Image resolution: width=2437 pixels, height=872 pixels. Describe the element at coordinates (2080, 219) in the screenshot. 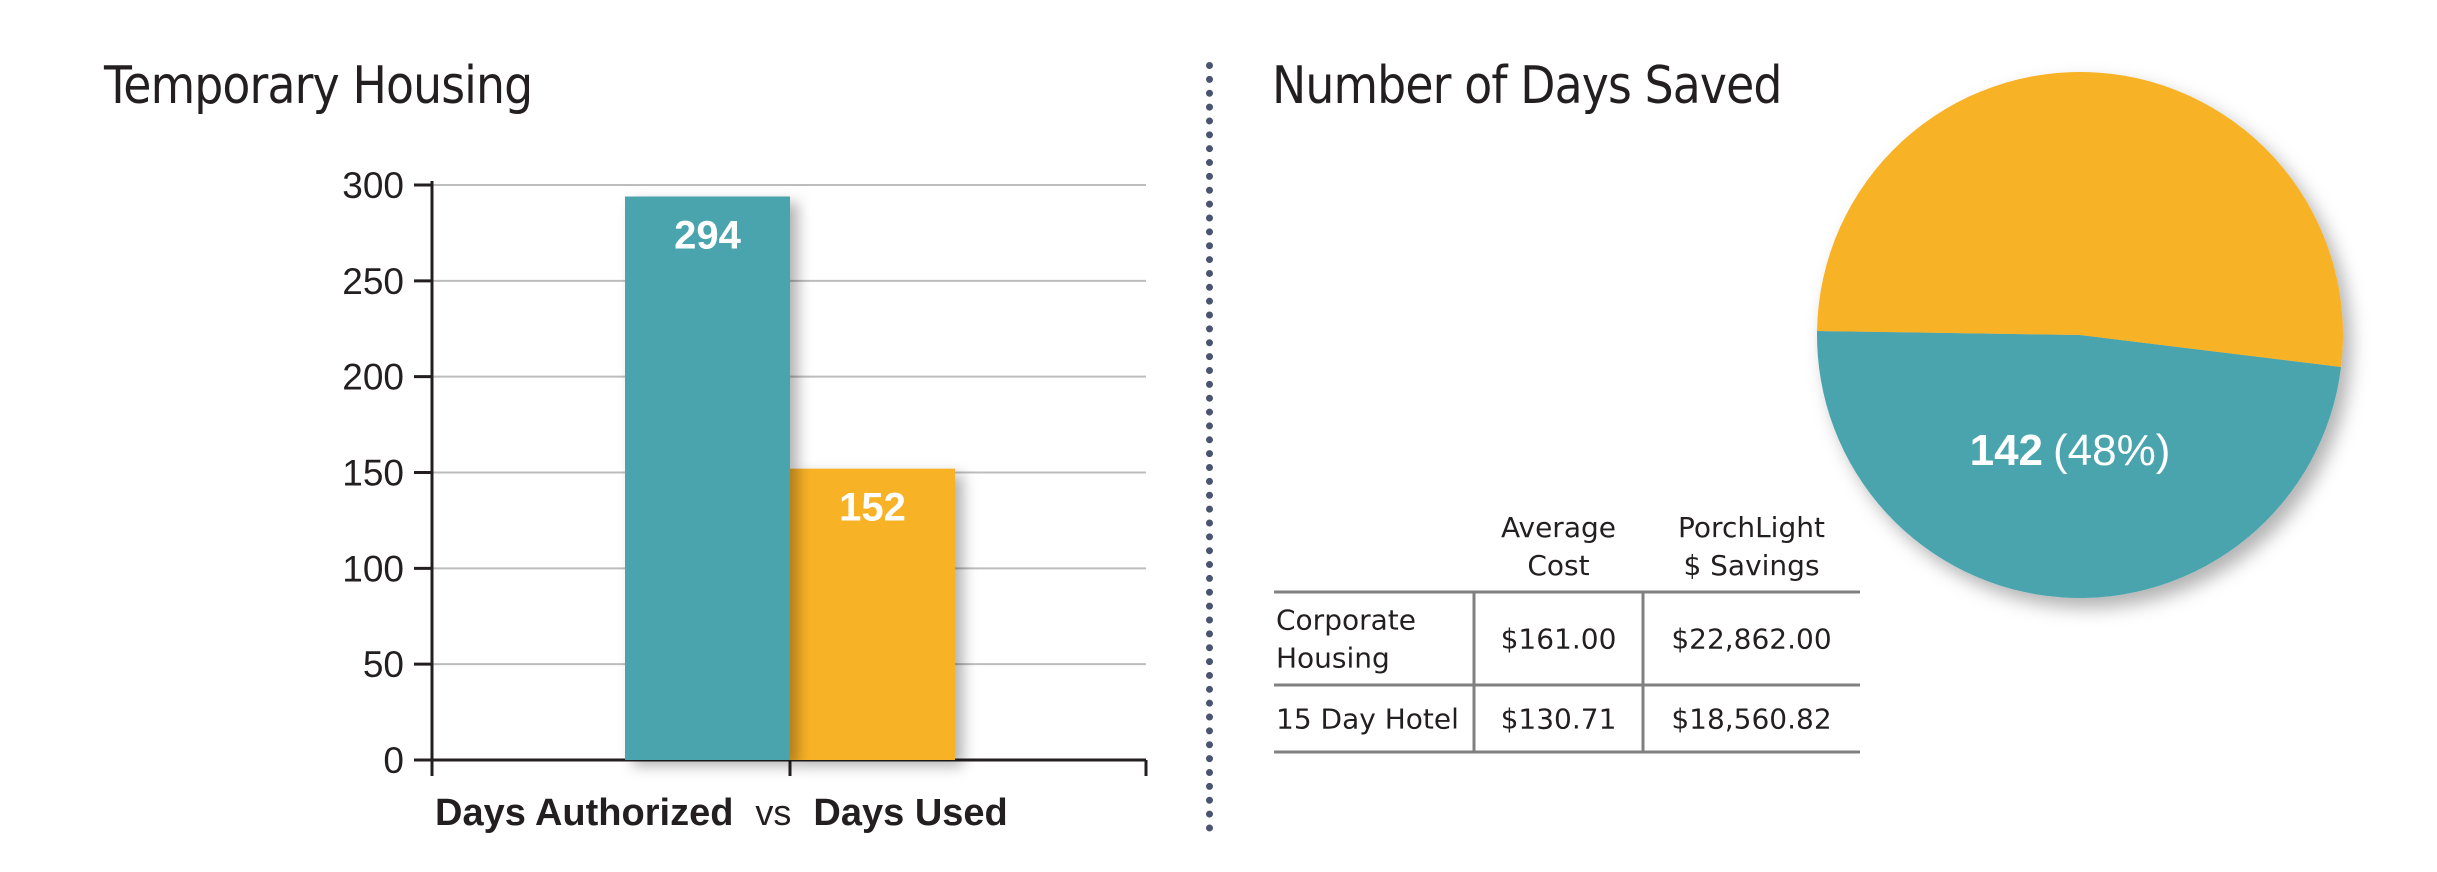

I see `pie-slice-days-used` at that location.